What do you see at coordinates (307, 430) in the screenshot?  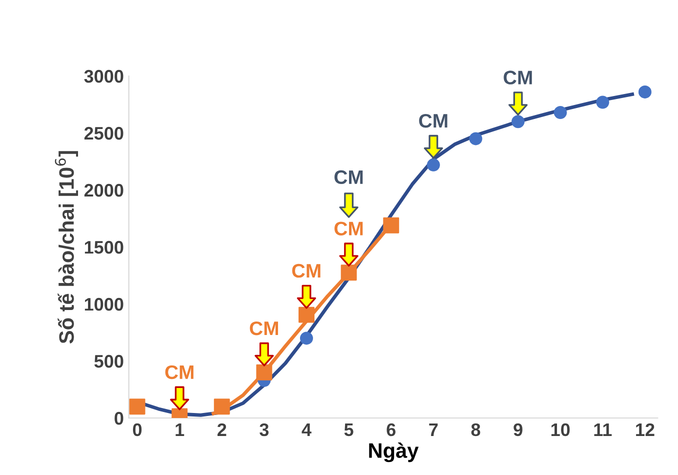 I see `x-tick-label: 4` at bounding box center [307, 430].